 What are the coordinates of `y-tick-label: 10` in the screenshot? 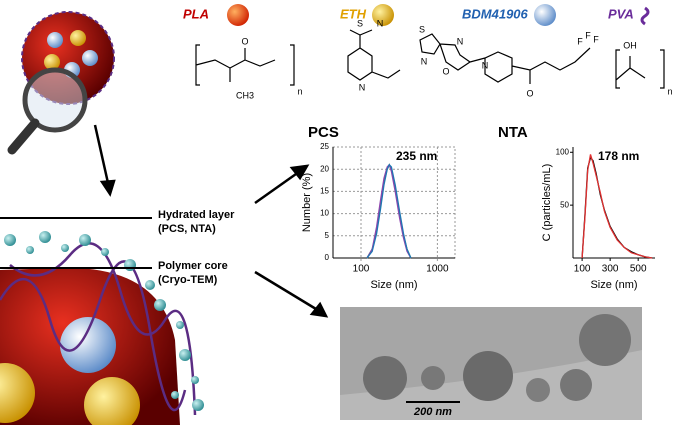 It's located at (324, 213).